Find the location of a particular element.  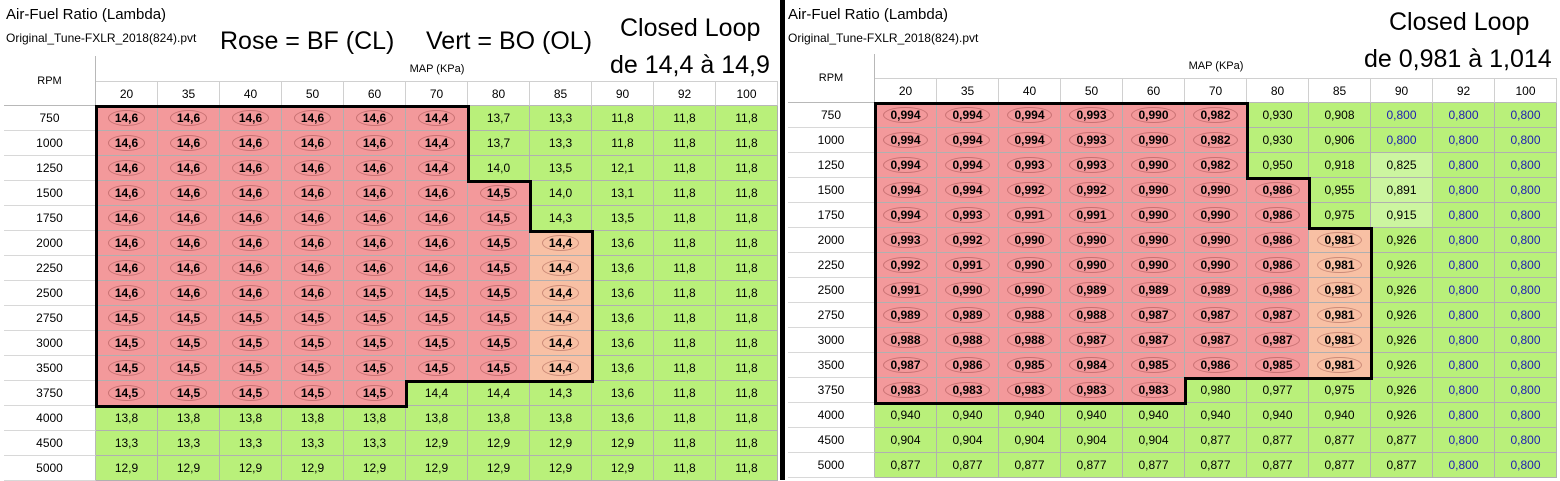

open-loop-cell: 13,8 is located at coordinates (189, 418).